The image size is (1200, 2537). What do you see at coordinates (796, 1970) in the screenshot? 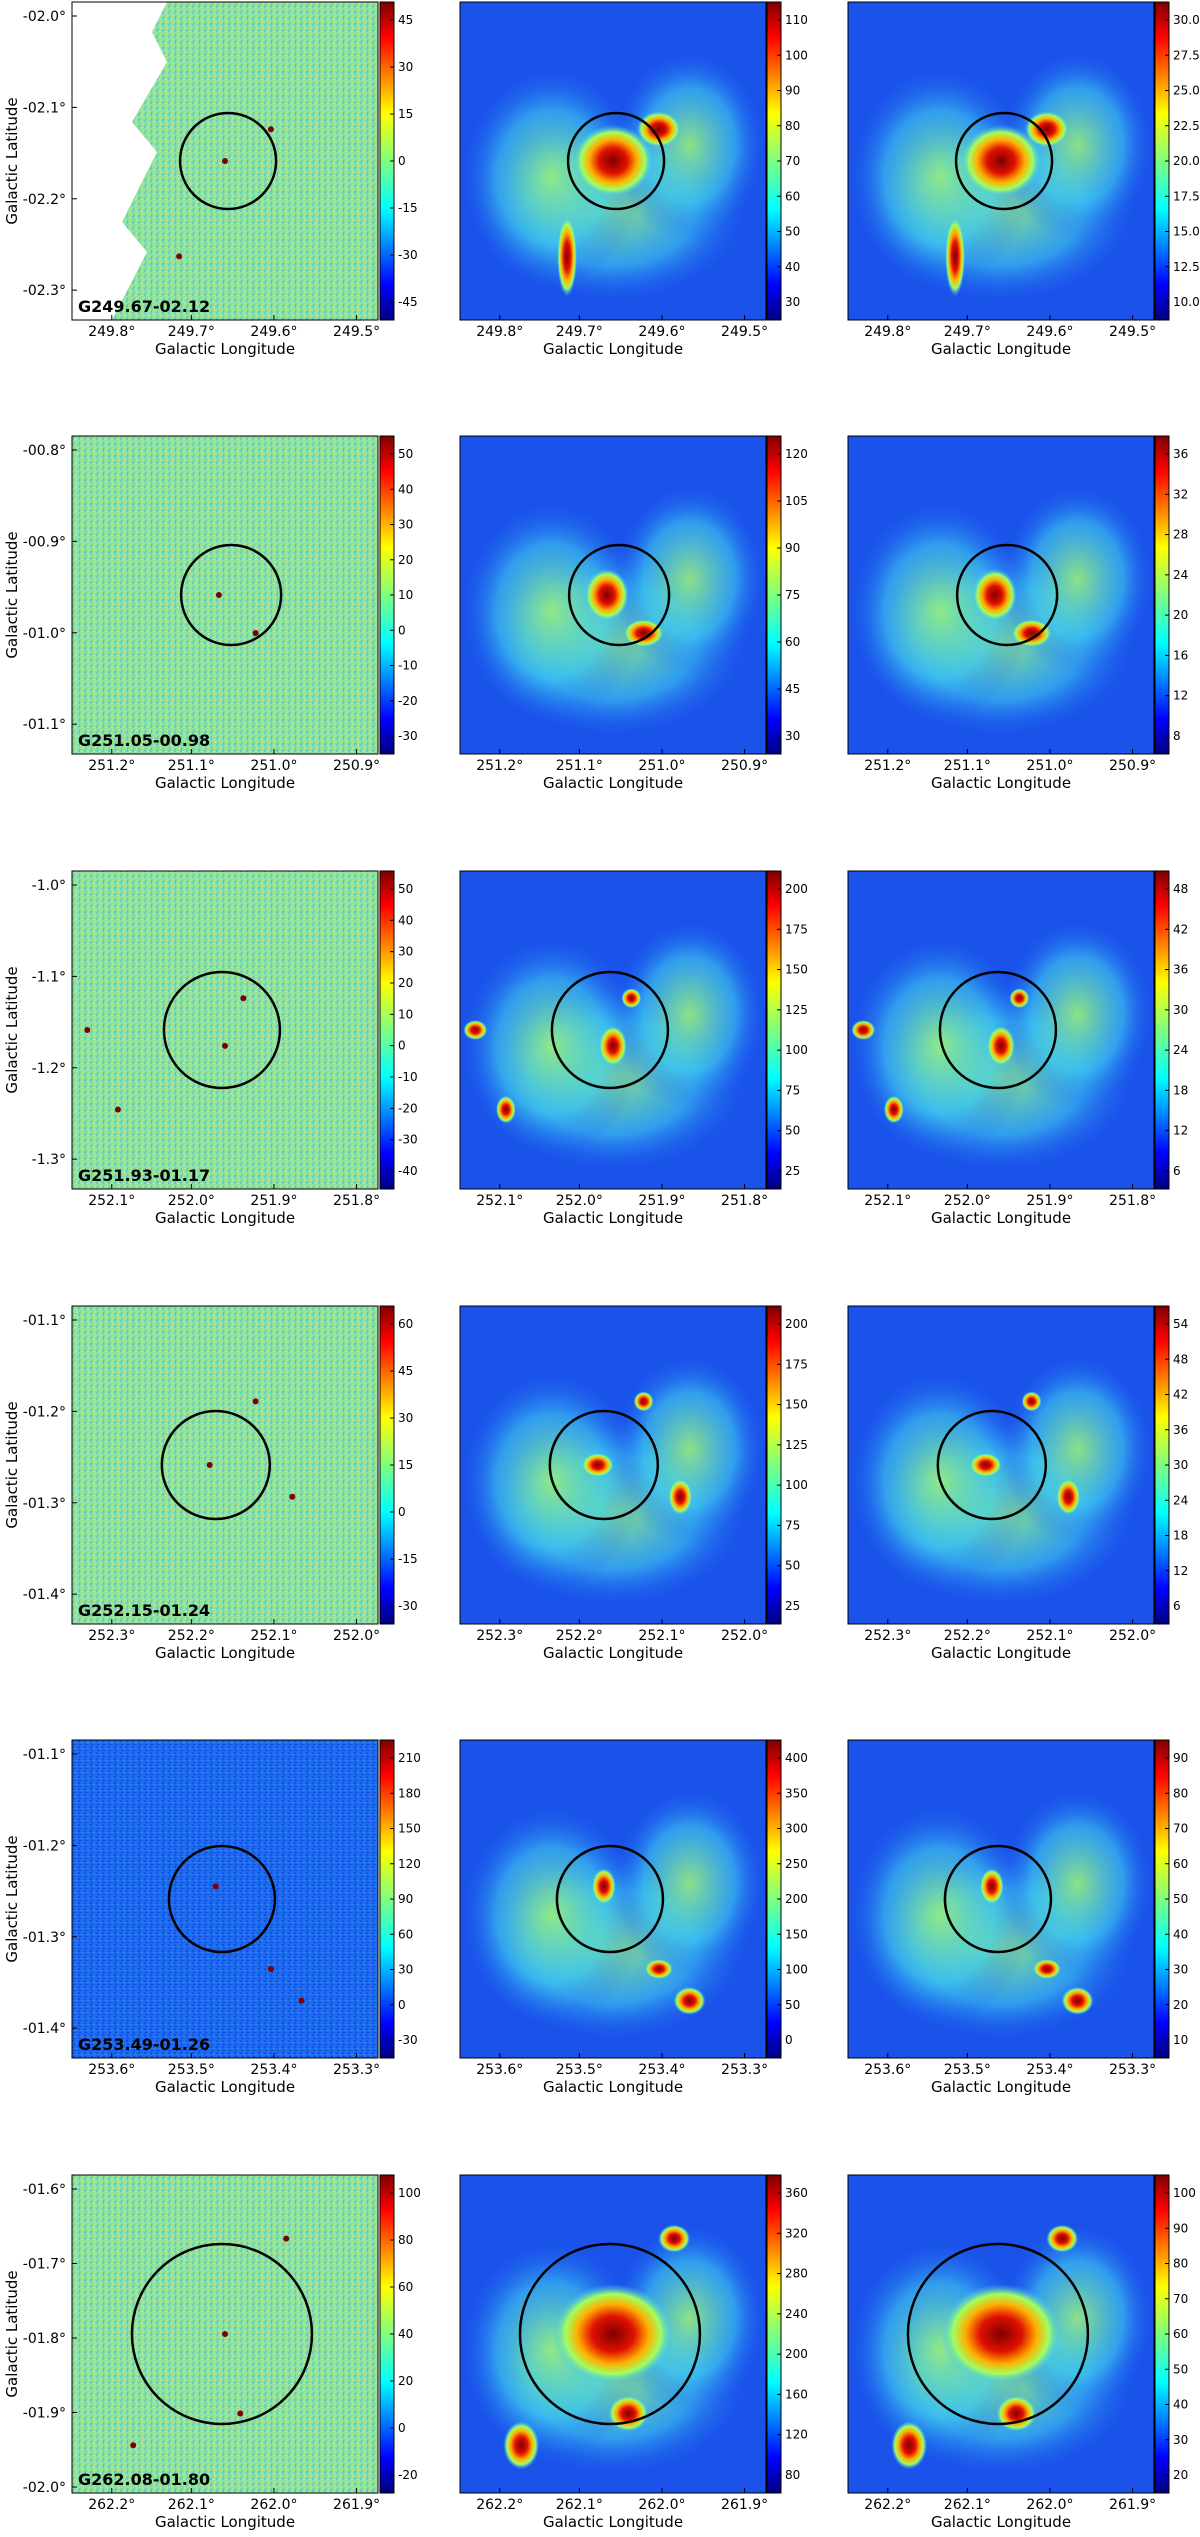
I see `colorbar-tick-label: 100` at bounding box center [796, 1970].